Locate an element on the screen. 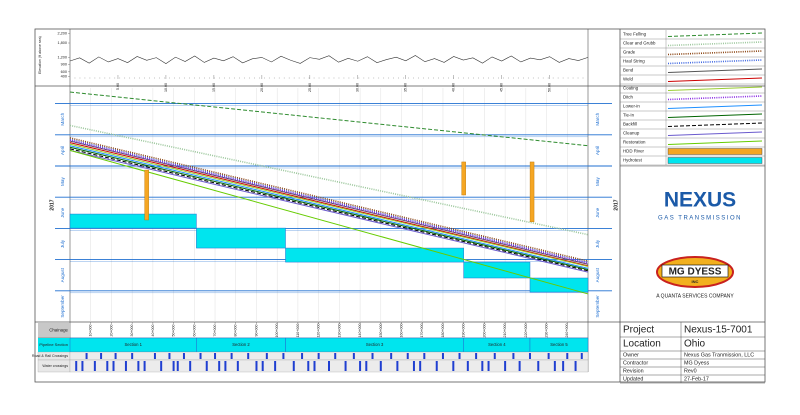 The width and height of the screenshot is (800, 415). crossing-row is located at coordinates (329, 356).